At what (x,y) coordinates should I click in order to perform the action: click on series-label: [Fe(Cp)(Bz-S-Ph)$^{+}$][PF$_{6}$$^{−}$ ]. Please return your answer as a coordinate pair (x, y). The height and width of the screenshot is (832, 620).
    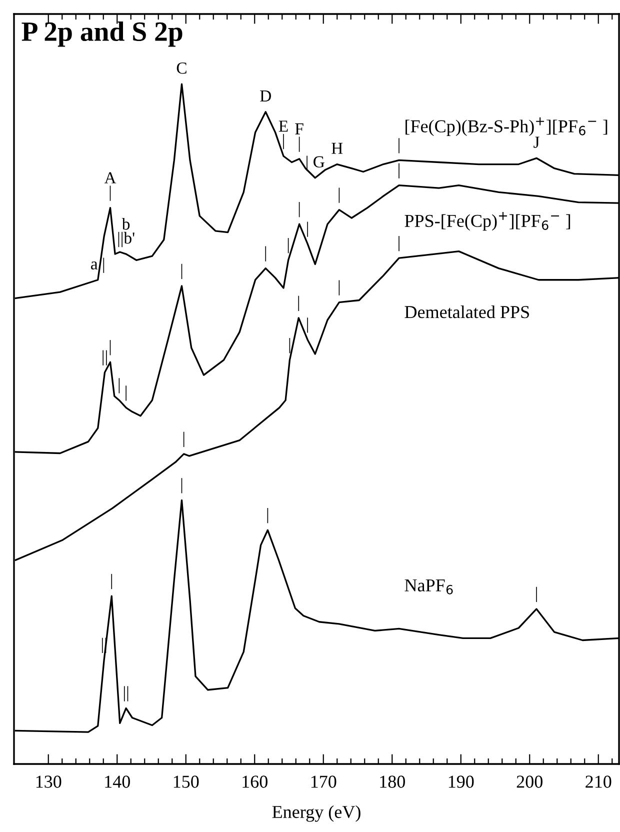
    Looking at the image, I should click on (507, 126).